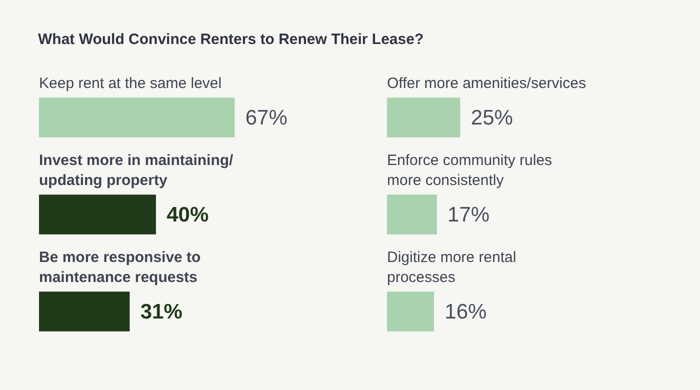  What do you see at coordinates (491, 118) in the screenshot?
I see `data-label: 25%` at bounding box center [491, 118].